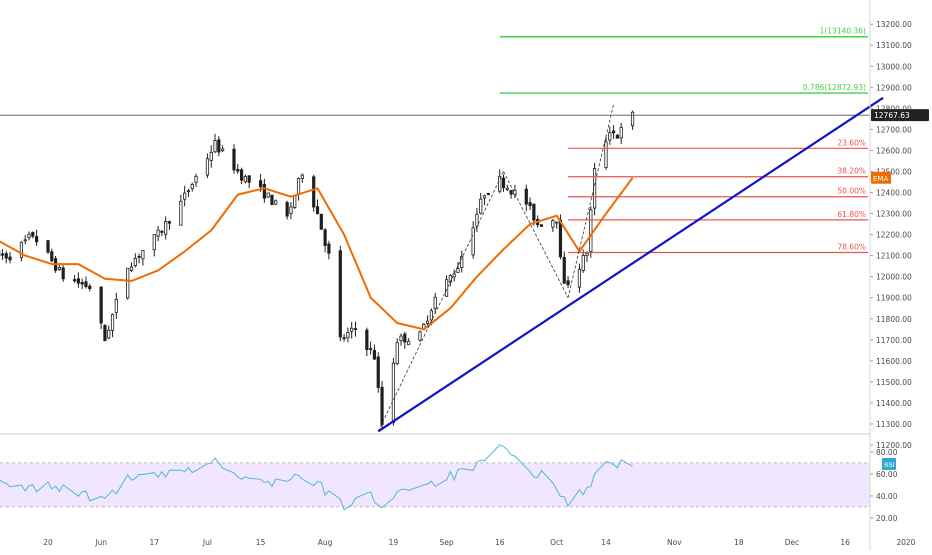  I want to click on date-axis-label: 2020, so click(905, 542).